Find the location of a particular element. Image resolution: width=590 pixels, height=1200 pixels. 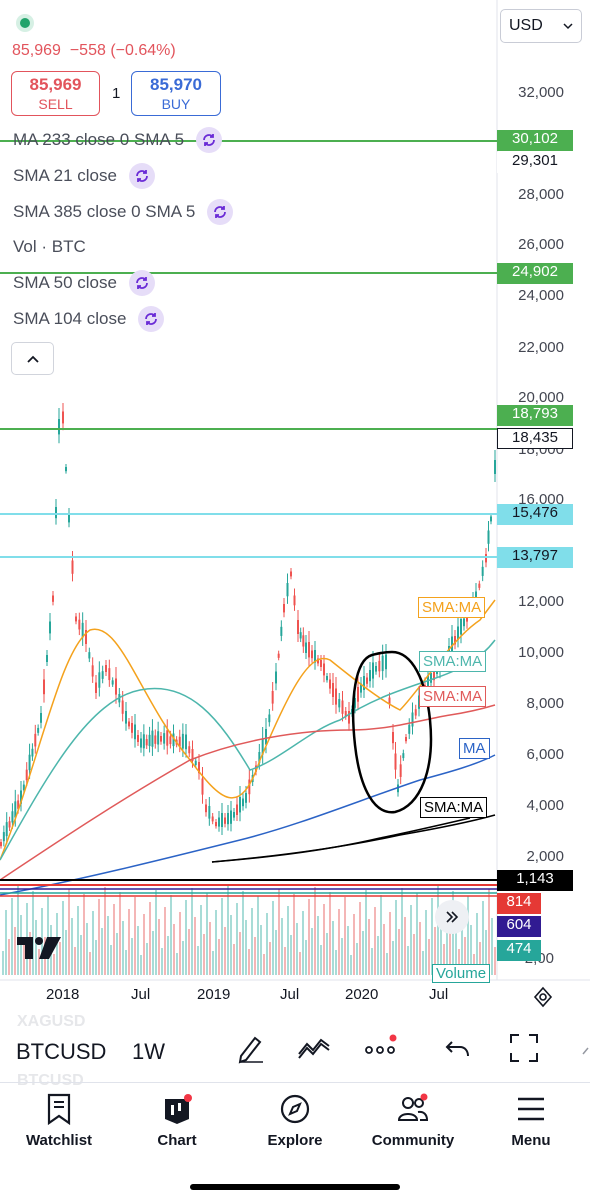

moving-average-line is located at coordinates (248, 825).